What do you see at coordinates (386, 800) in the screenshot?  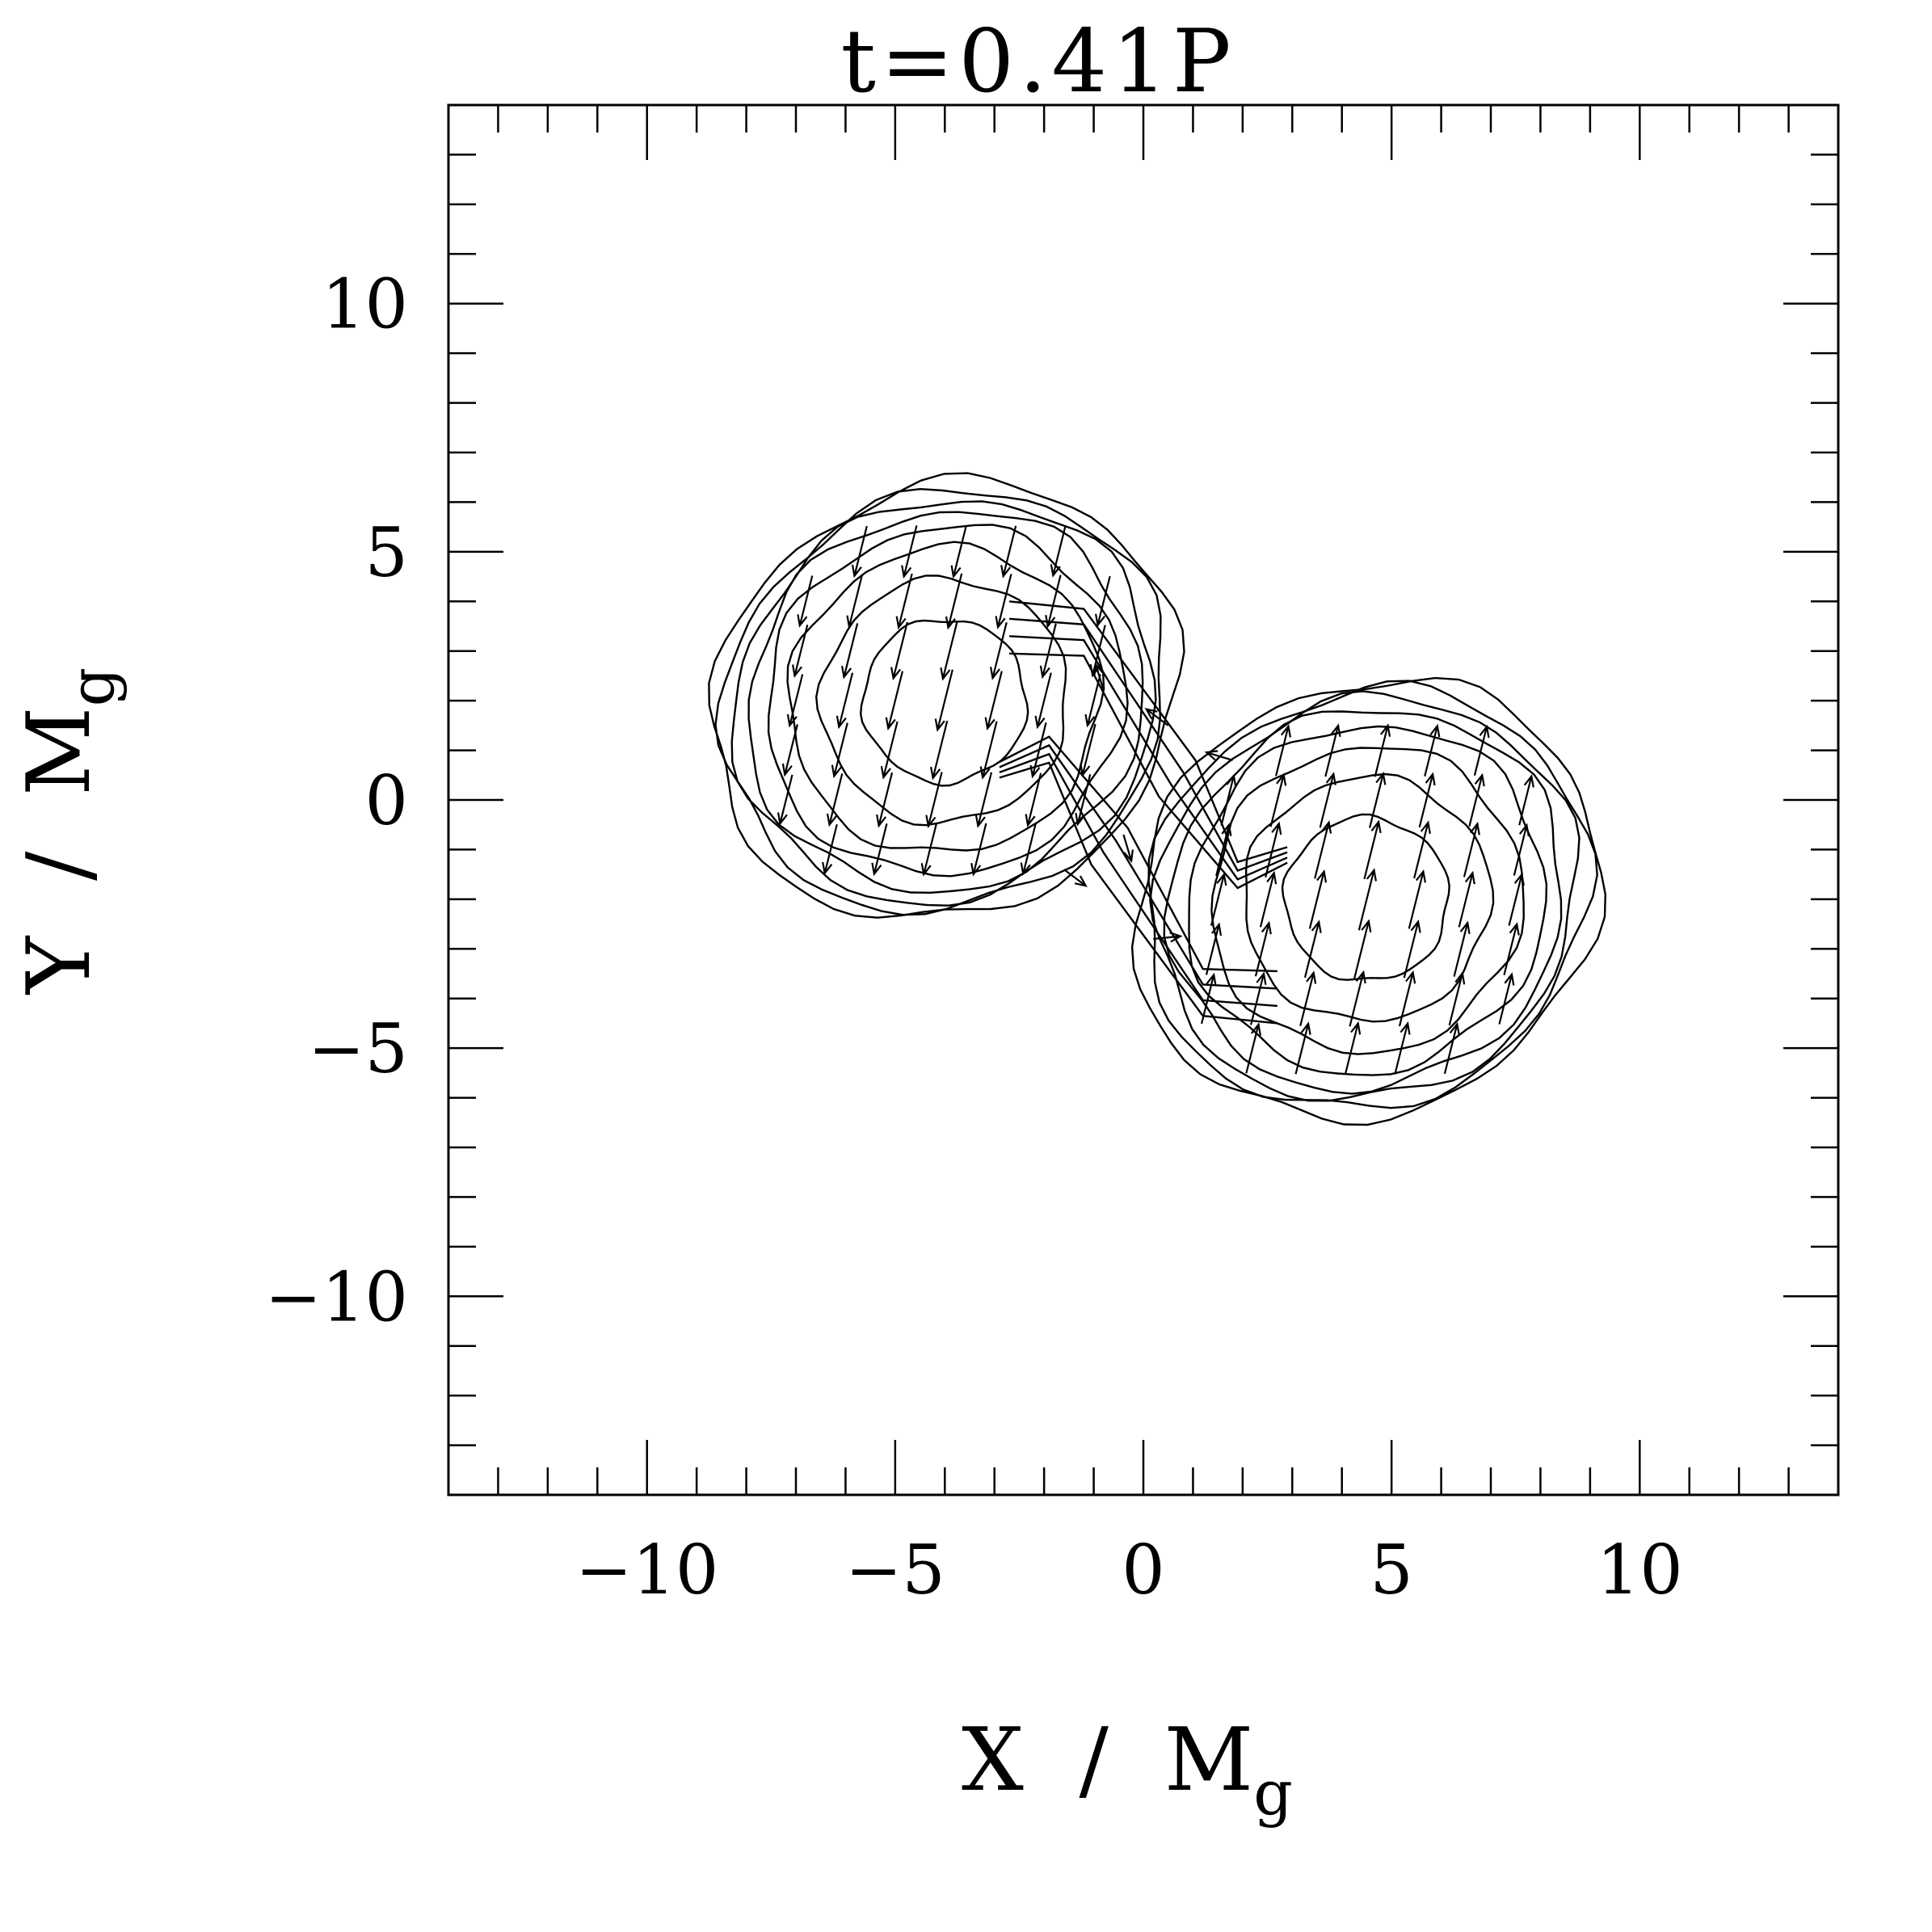 I see `y-tick-label: 0` at bounding box center [386, 800].